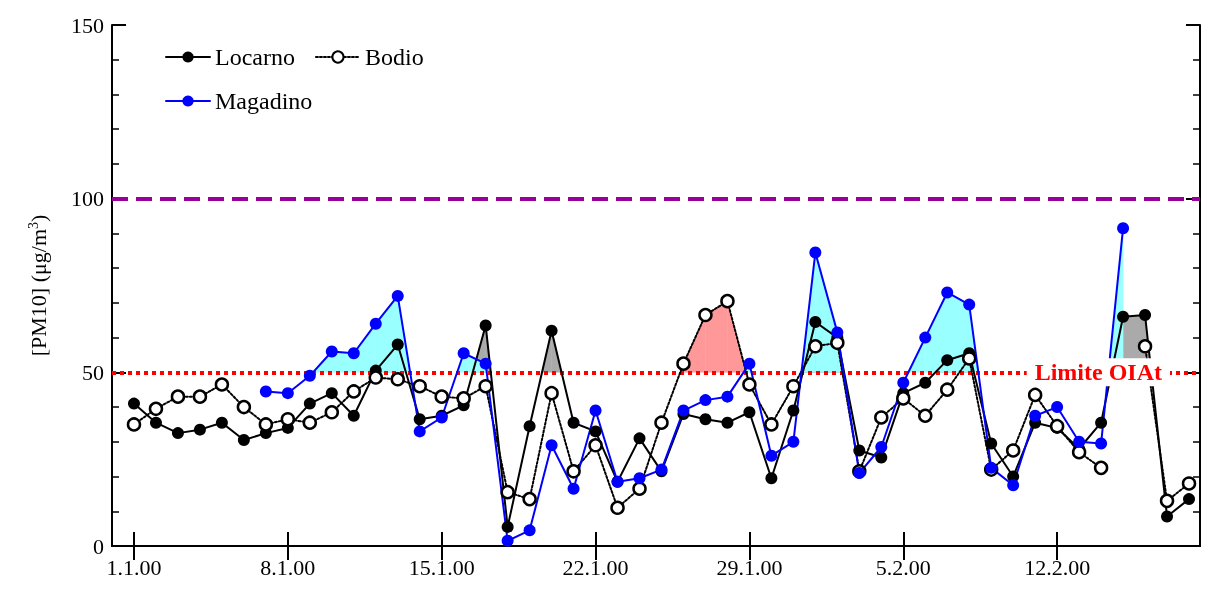 The height and width of the screenshot is (596, 1210). Describe the element at coordinates (1098, 372) in the screenshot. I see `ref-line-label: Limite OIAt` at that location.